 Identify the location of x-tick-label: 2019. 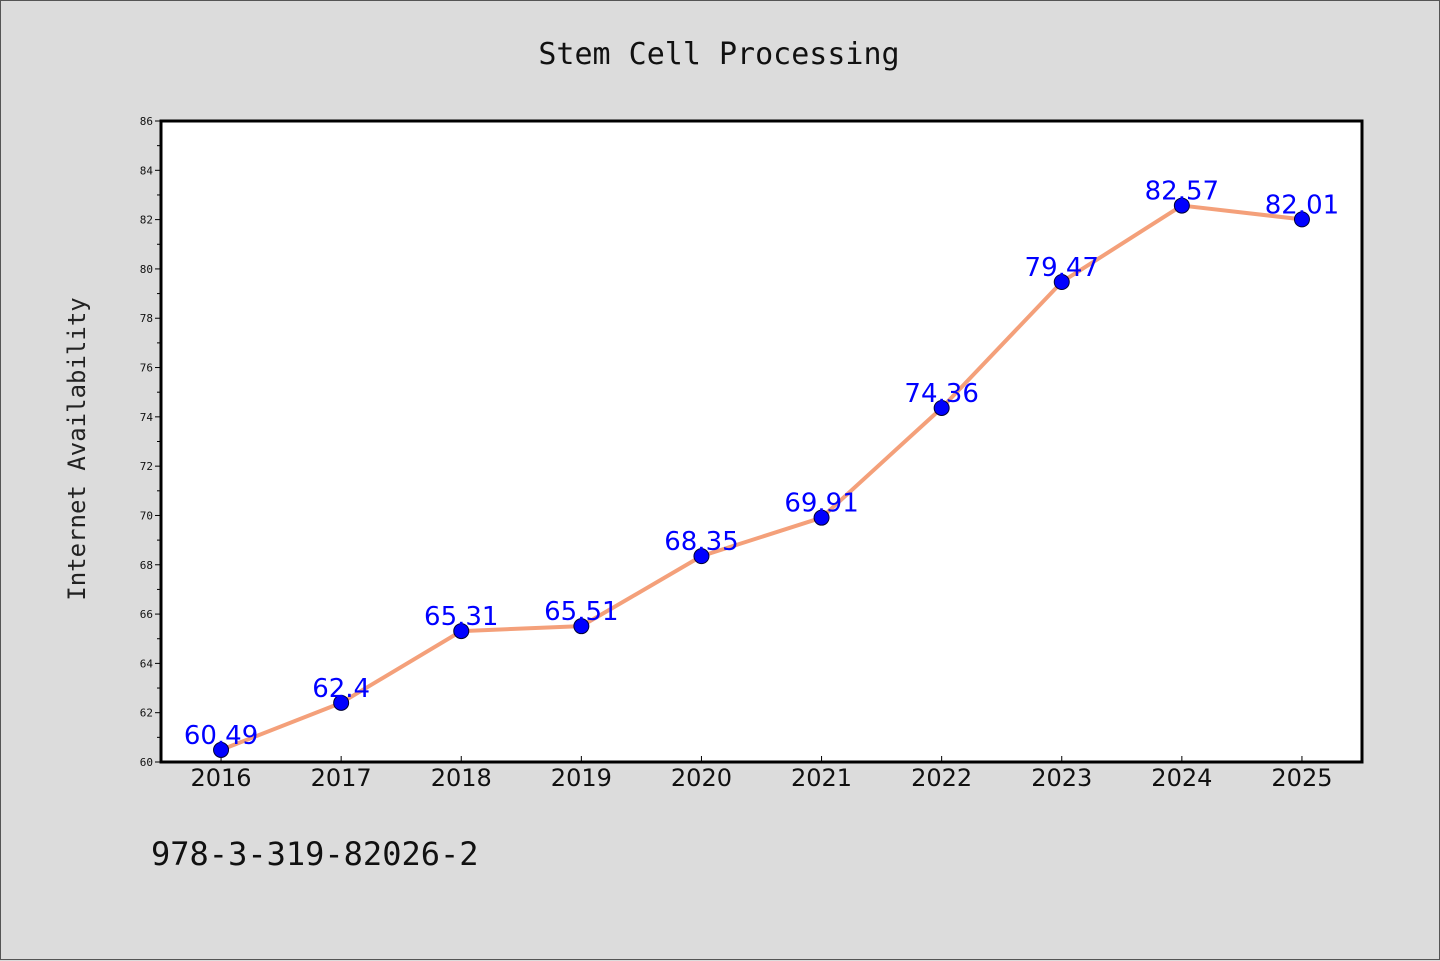
(581, 778).